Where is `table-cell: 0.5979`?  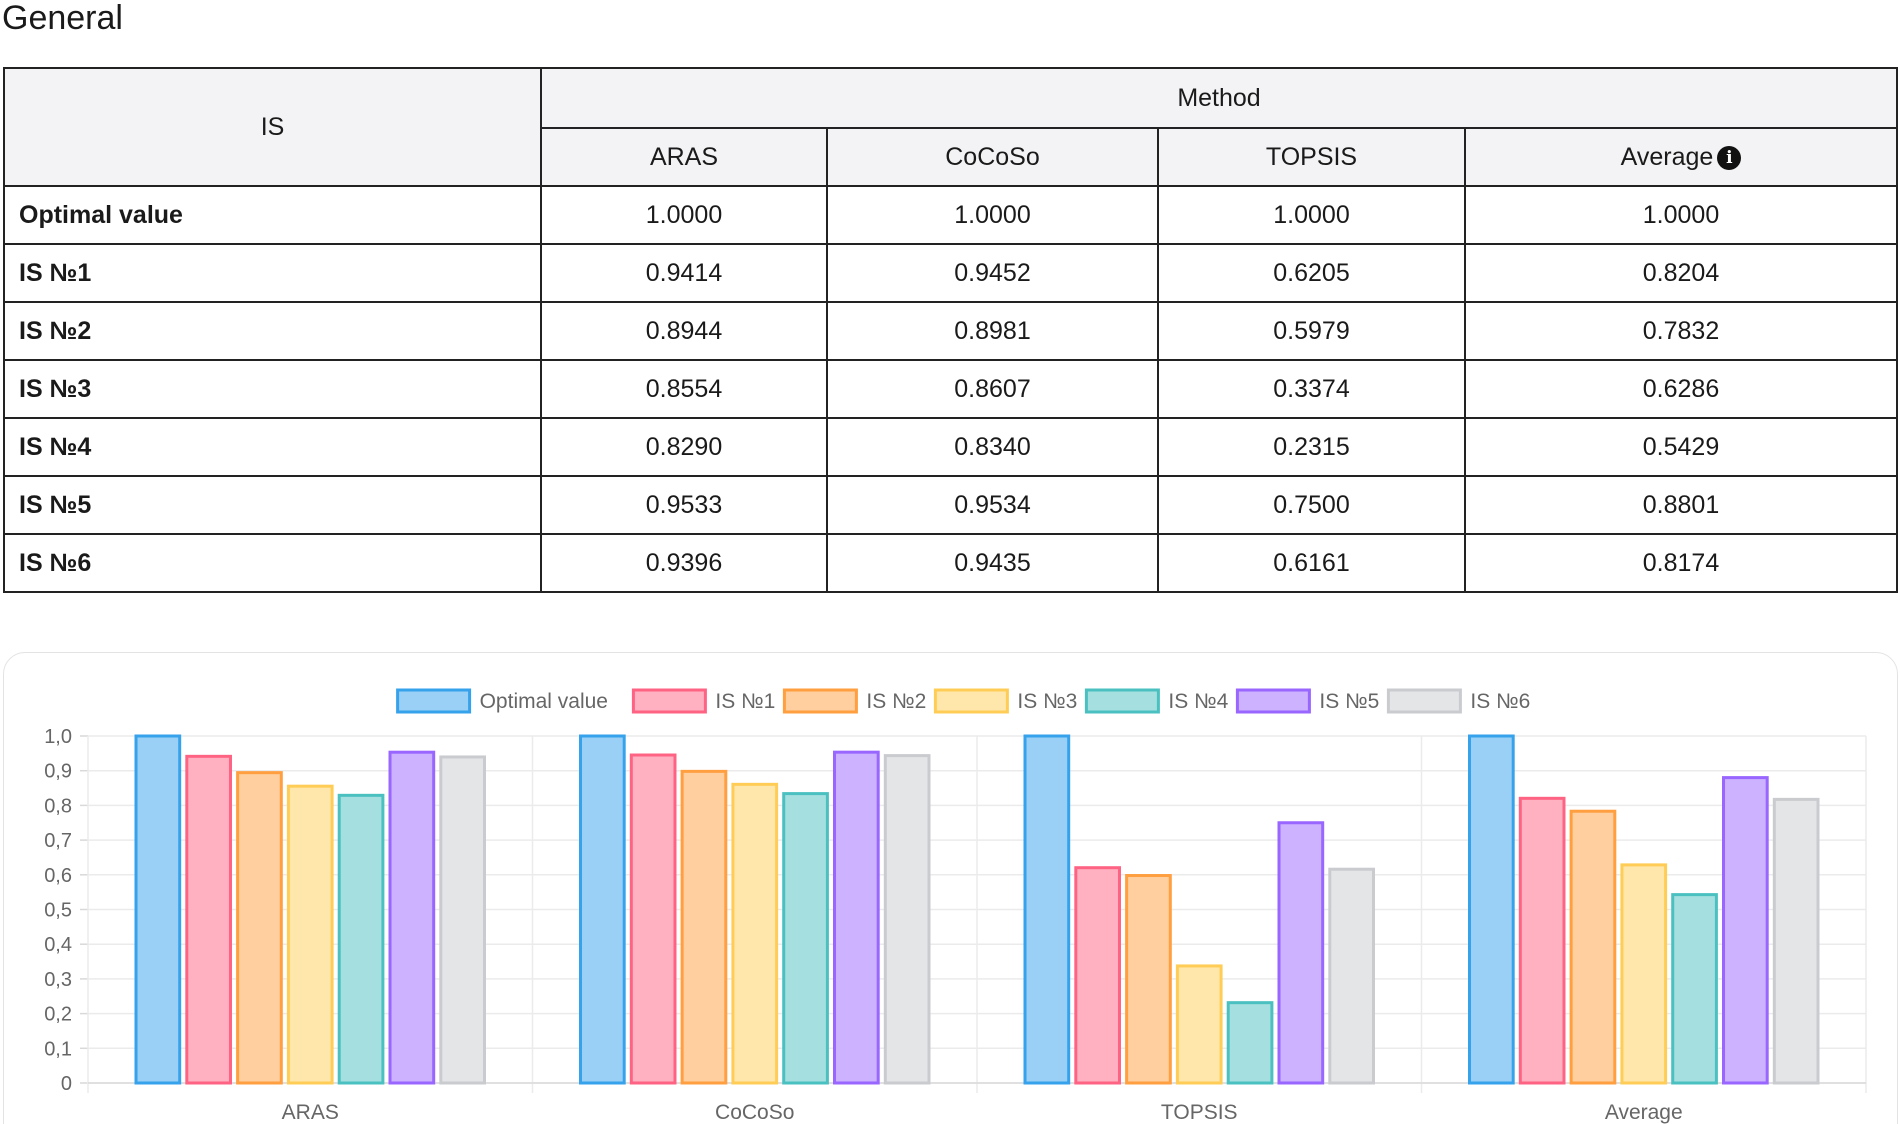 table-cell: 0.5979 is located at coordinates (1311, 331).